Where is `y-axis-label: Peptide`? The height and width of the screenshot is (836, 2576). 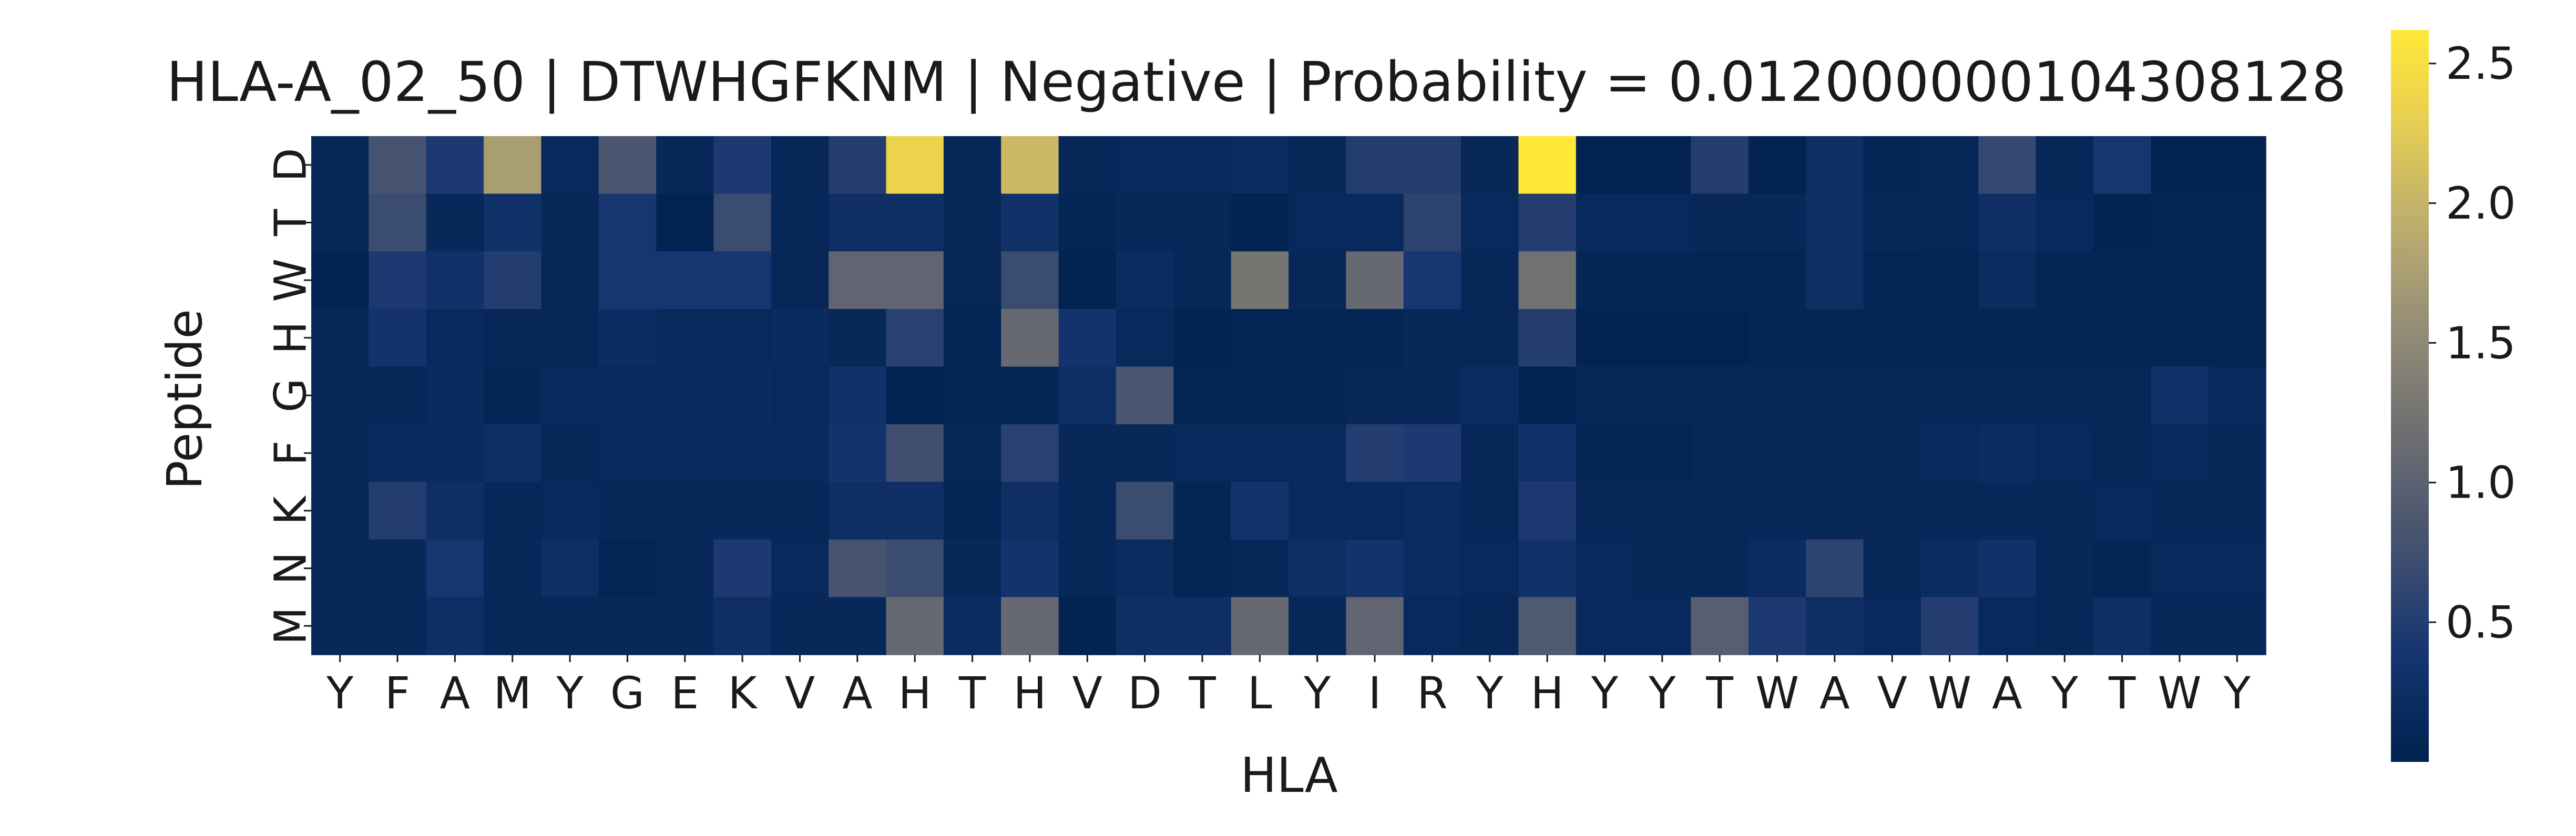
y-axis-label: Peptide is located at coordinates (185, 399).